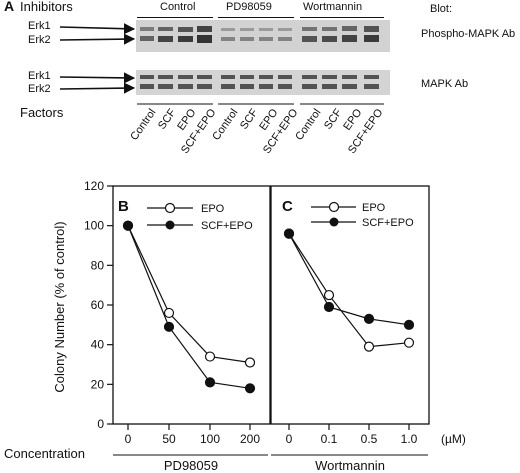 The width and height of the screenshot is (520, 473). Describe the element at coordinates (39, 40) in the screenshot. I see `erk2-label-blot1: Erk2` at that location.